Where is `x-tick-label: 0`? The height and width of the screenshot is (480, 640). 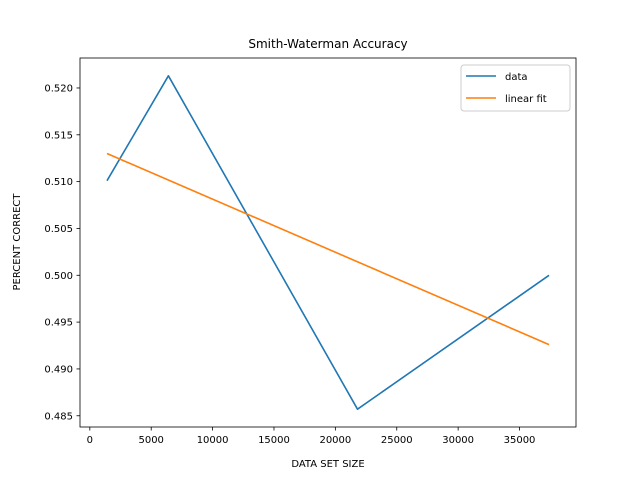
x-tick-label: 0 is located at coordinates (90, 440).